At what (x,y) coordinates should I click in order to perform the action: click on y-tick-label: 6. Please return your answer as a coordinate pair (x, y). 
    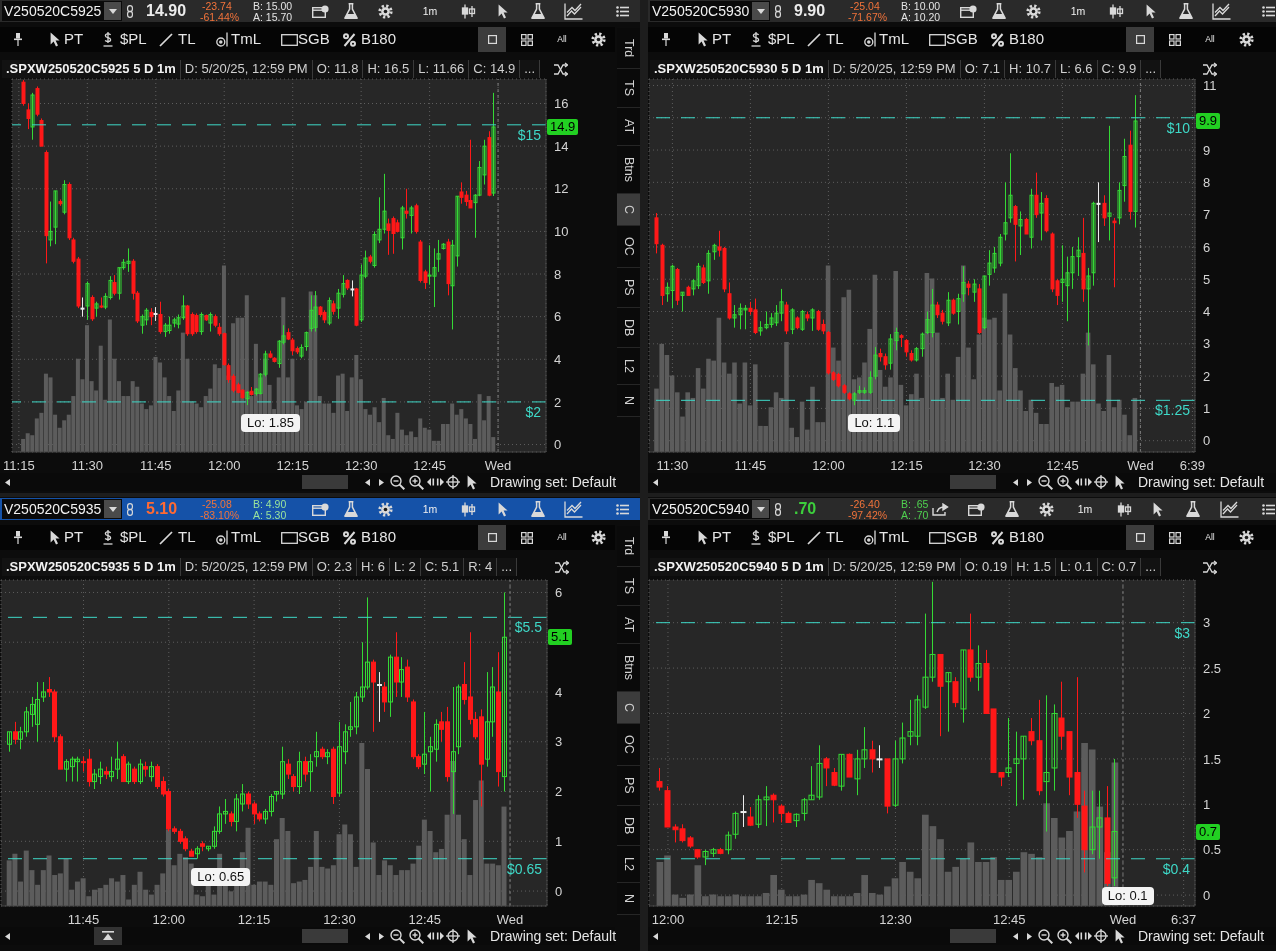
    Looking at the image, I should click on (1207, 247).